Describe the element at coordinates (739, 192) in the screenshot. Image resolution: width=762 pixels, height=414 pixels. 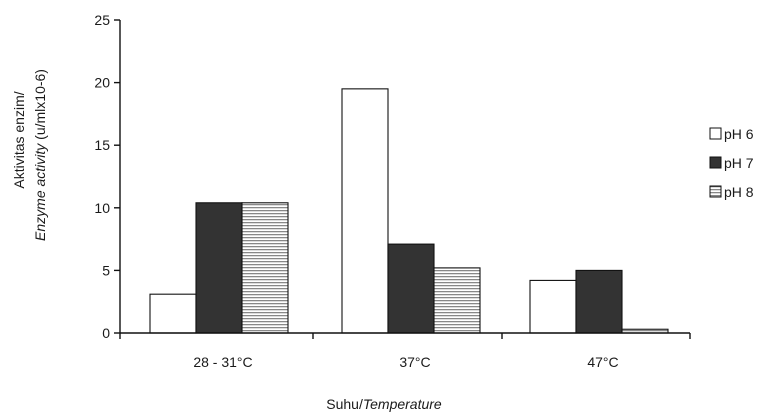
I see `legend-label: pH 8` at that location.